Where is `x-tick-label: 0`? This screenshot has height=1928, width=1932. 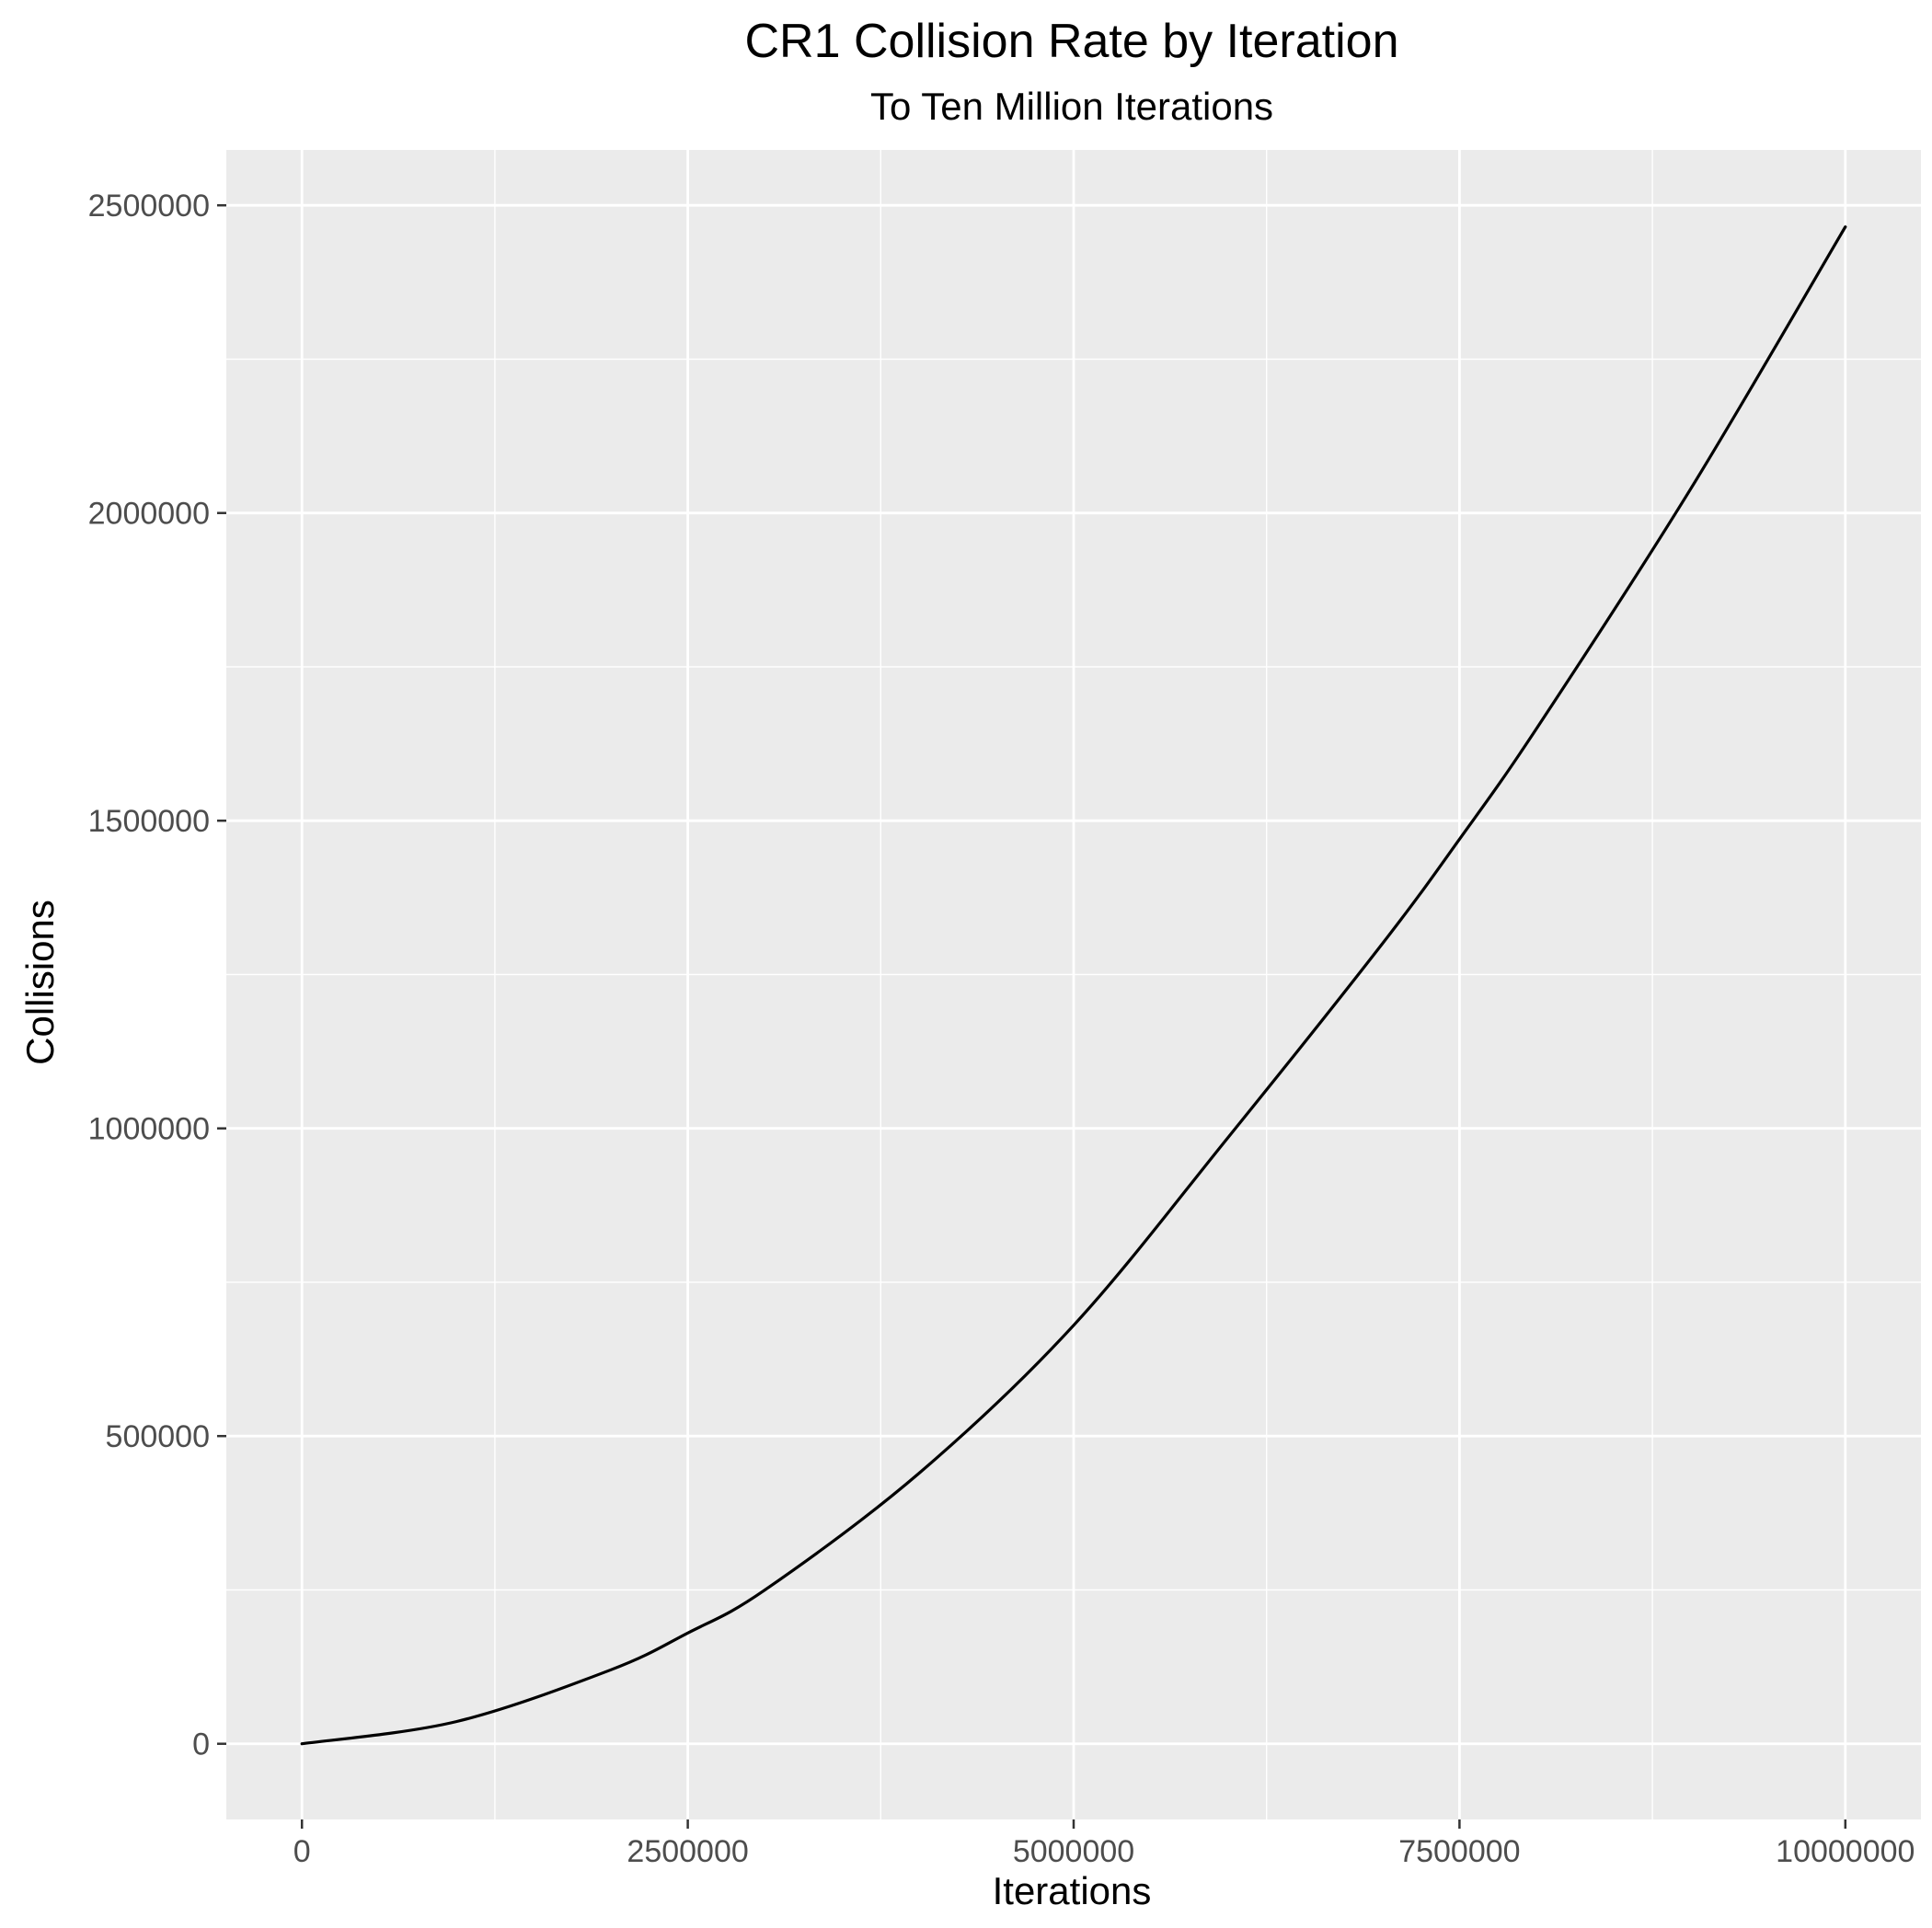 x-tick-label: 0 is located at coordinates (302, 1851).